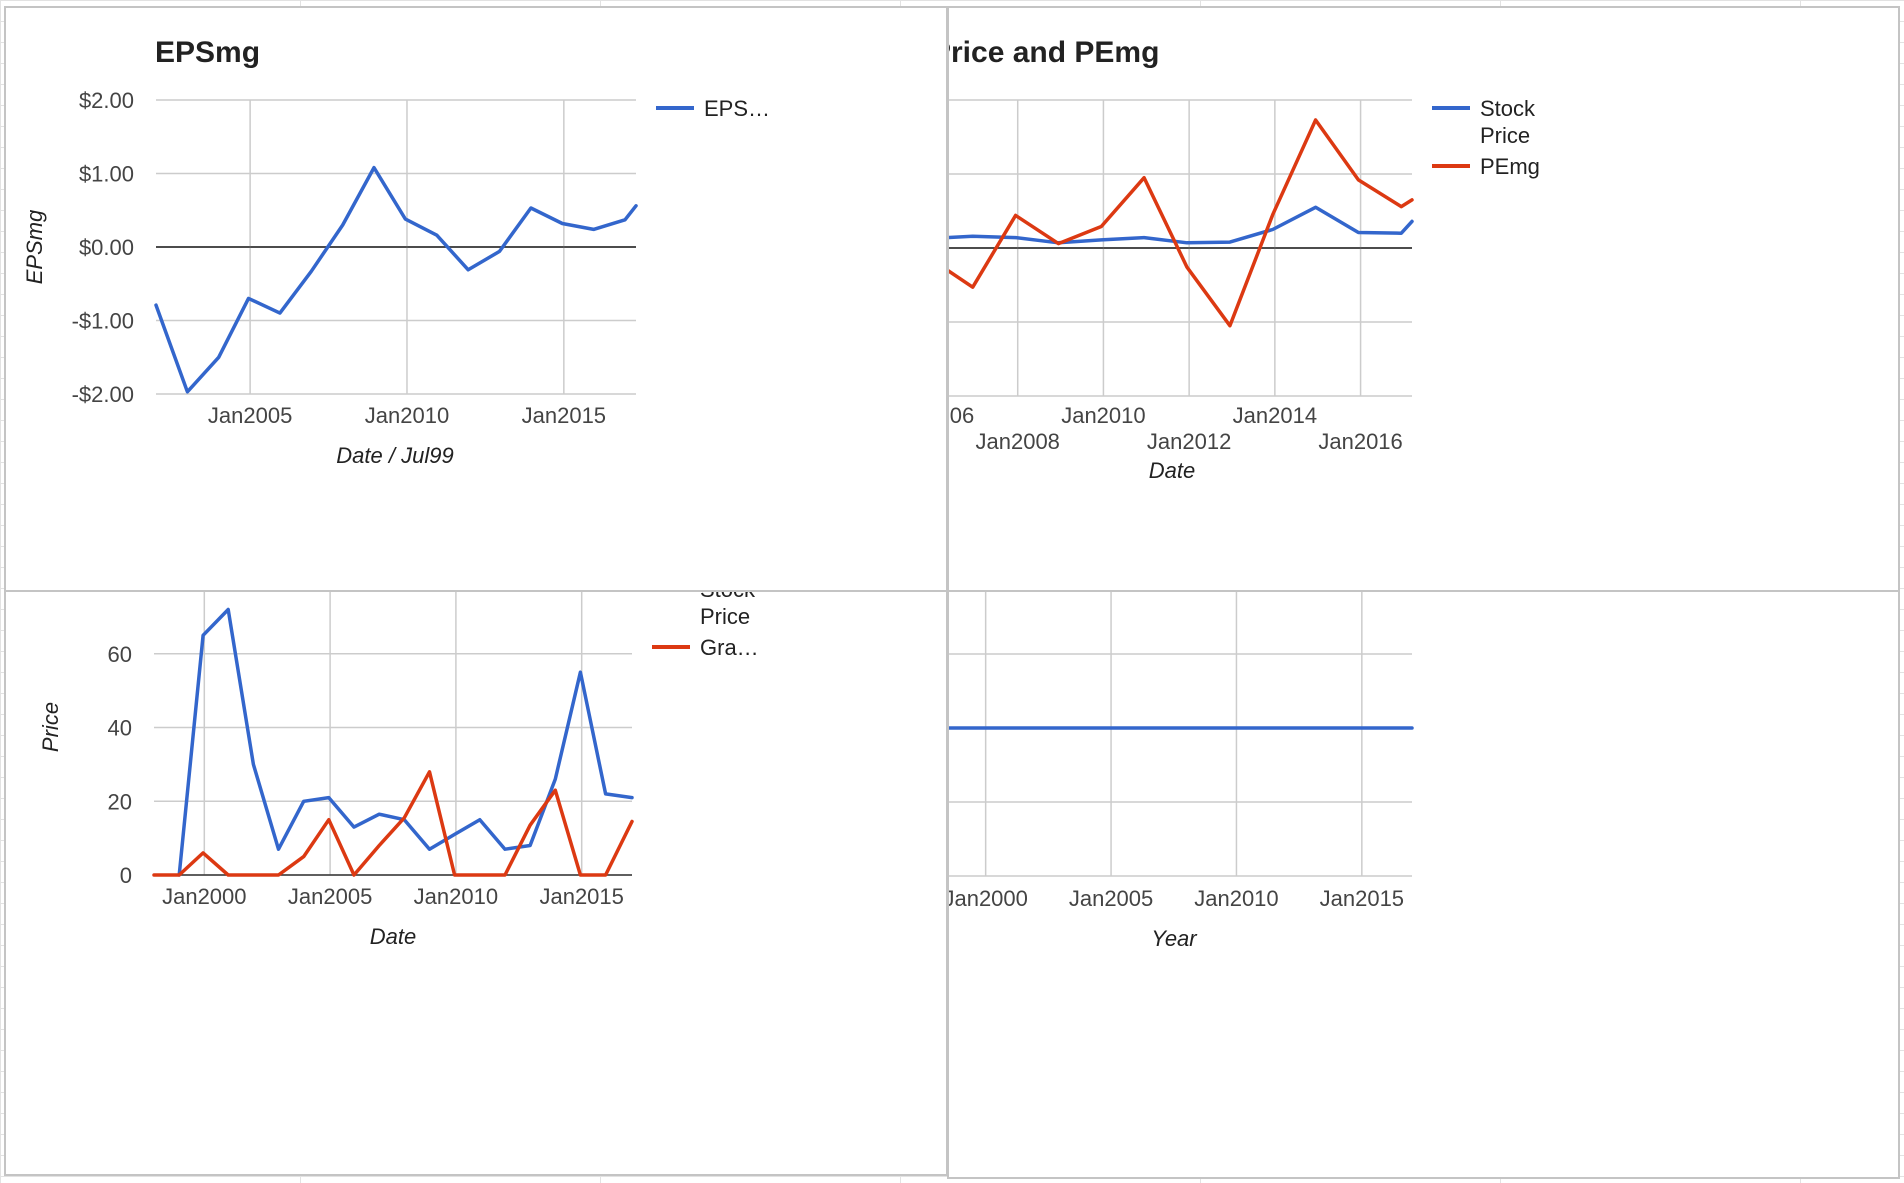 Image resolution: width=1904 pixels, height=1183 pixels. I want to click on graham-legend-label-0: Stock, so click(728, 597).